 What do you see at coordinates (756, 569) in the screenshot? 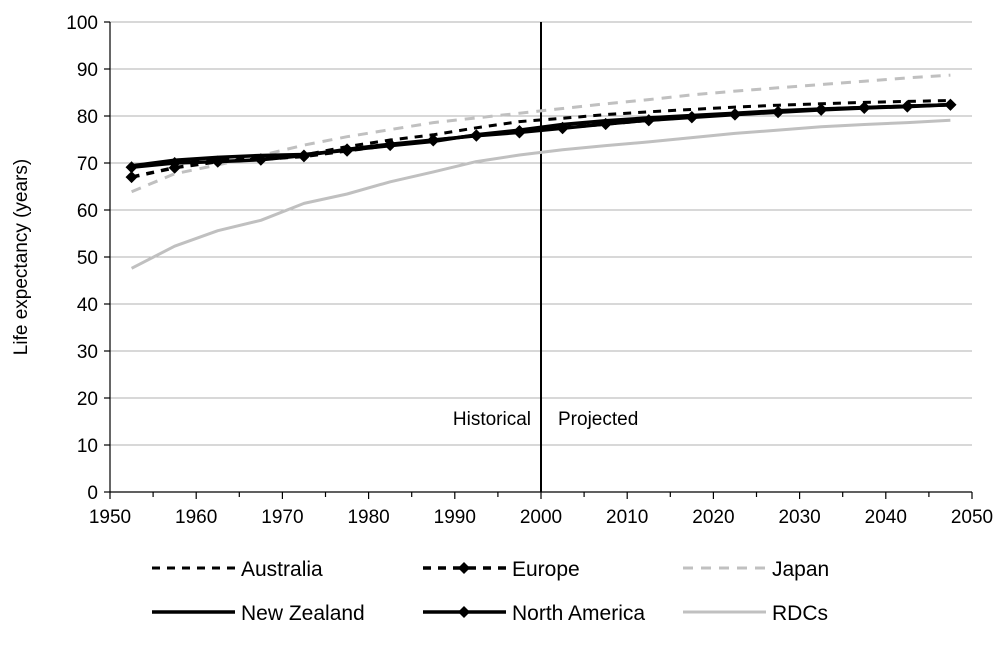
I see `legend-item-japan: Japan` at bounding box center [756, 569].